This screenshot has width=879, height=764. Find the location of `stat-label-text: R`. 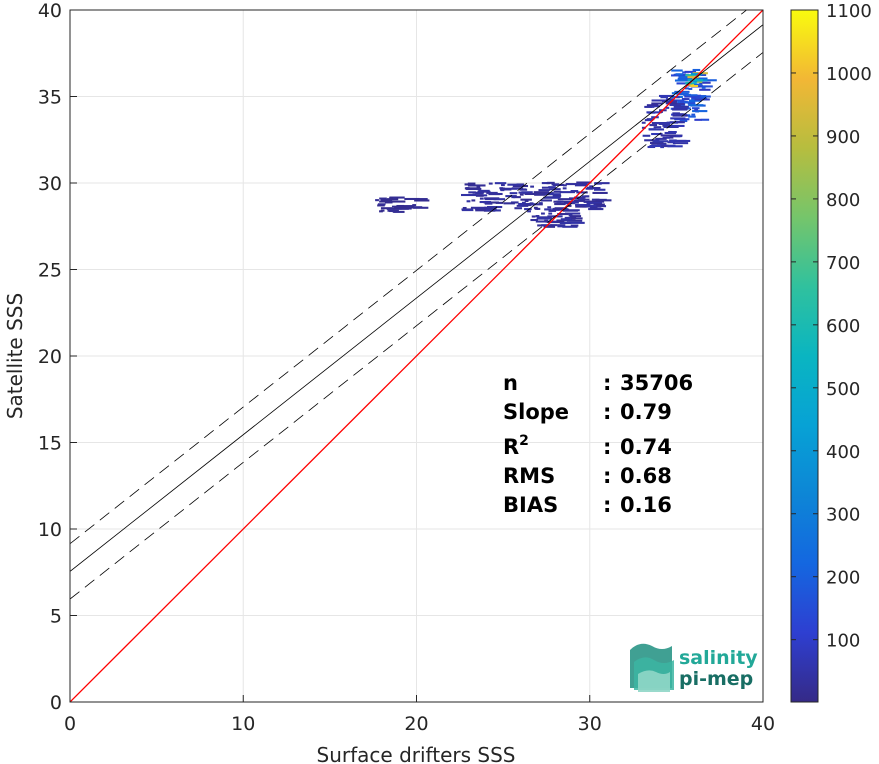

stat-label-text: R is located at coordinates (511, 447).